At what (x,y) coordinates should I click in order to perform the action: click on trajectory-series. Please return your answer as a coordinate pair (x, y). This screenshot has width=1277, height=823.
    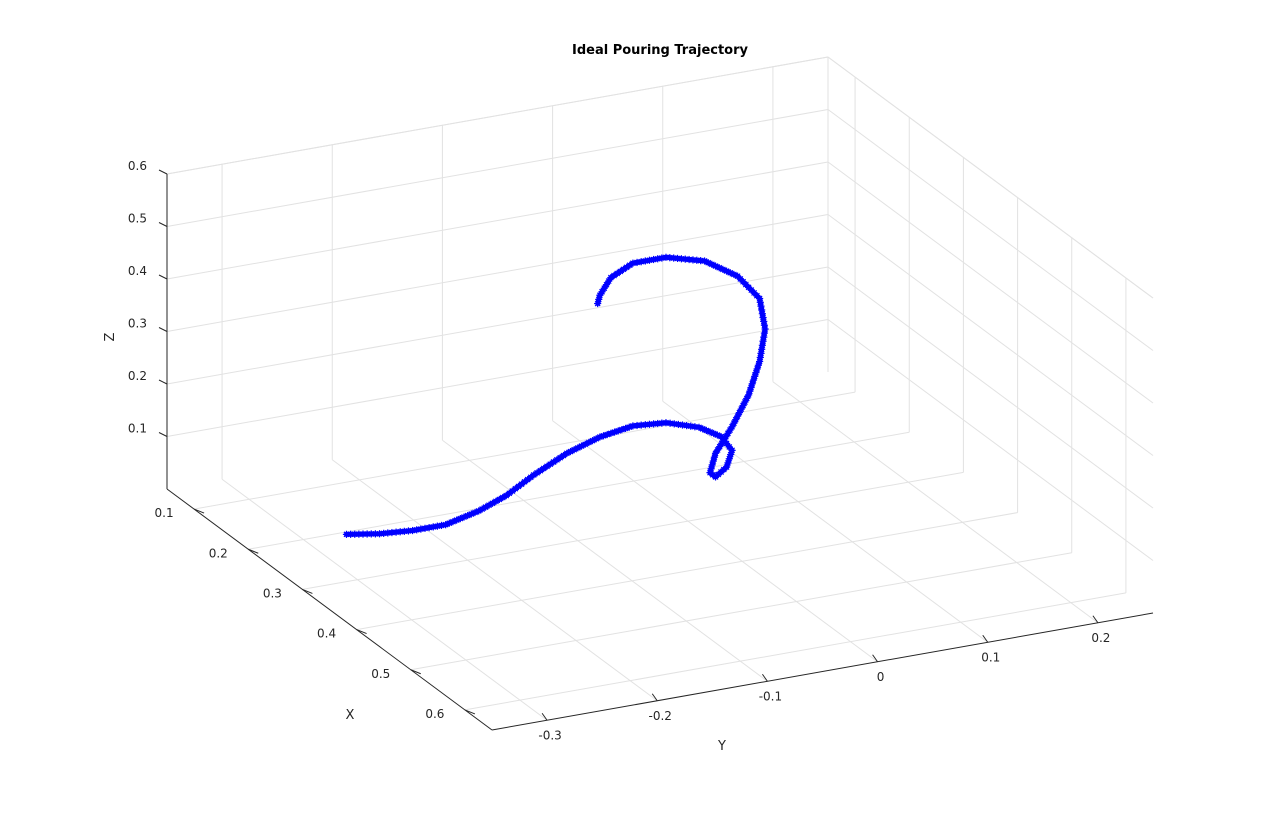
    Looking at the image, I should click on (555, 395).